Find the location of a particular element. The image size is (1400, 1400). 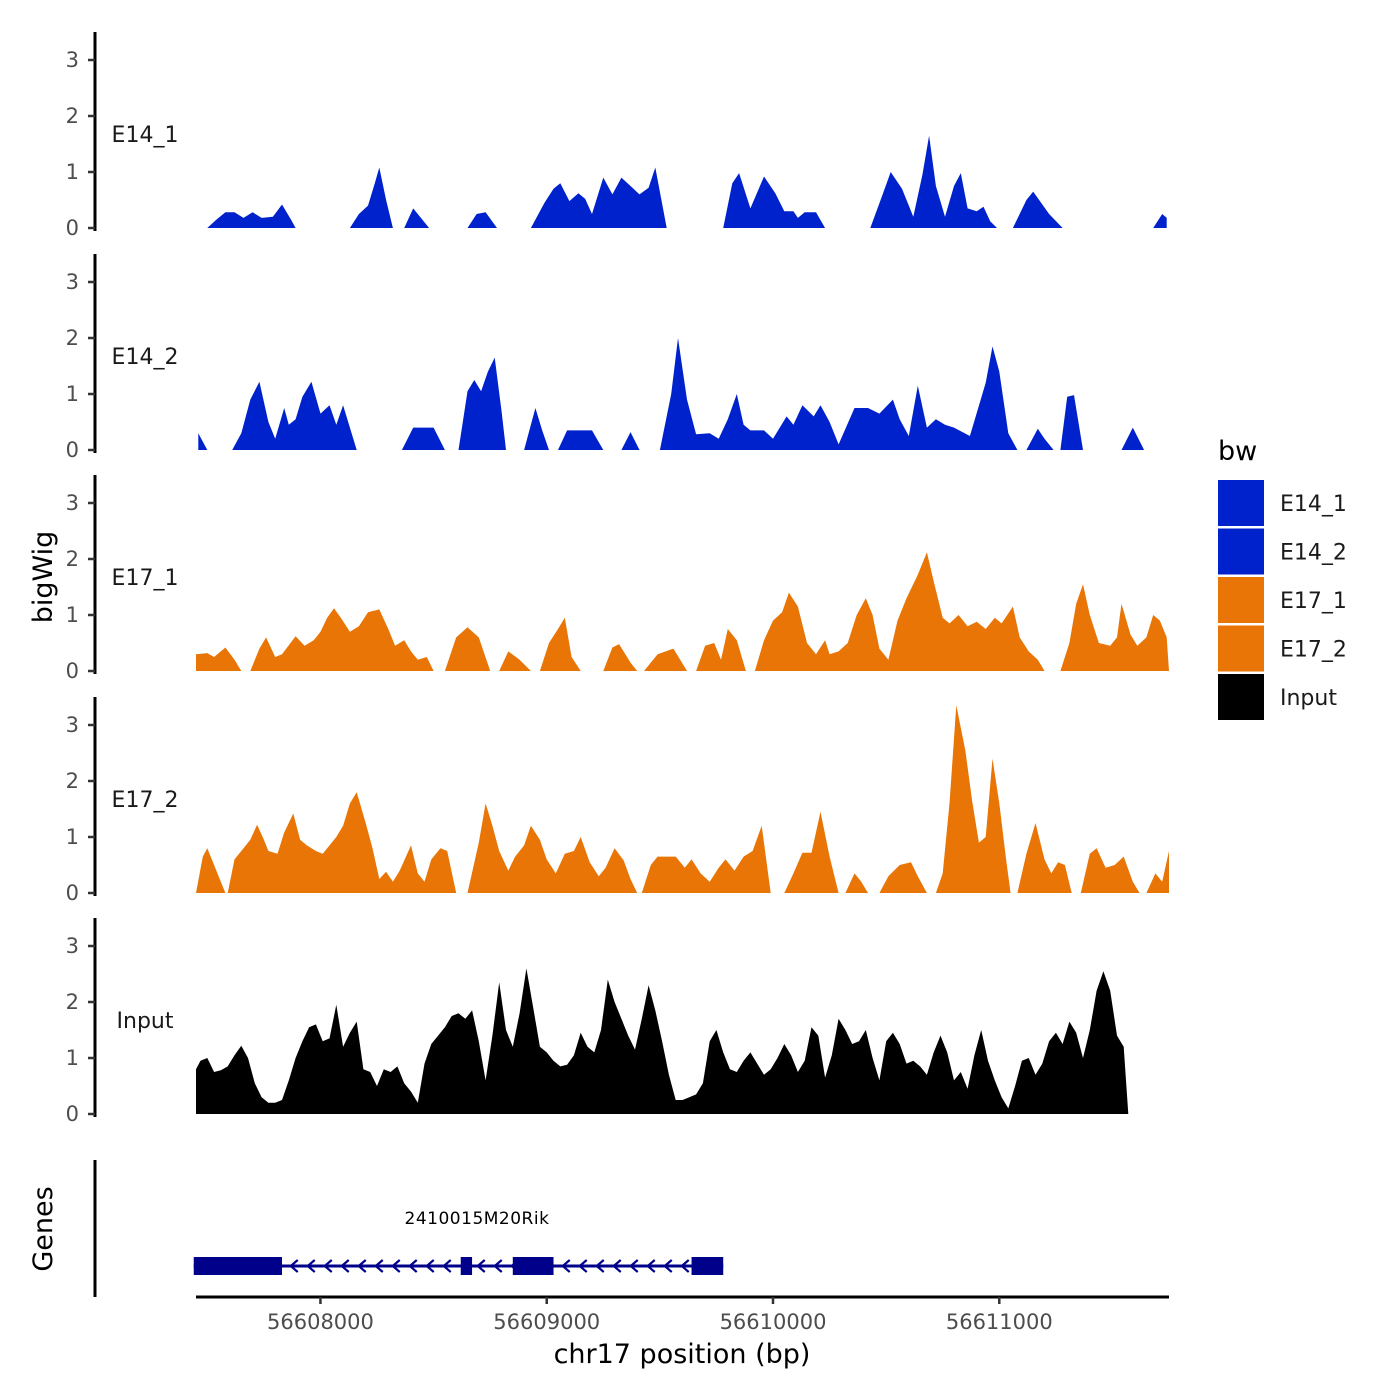

x-axis-title: chr17 position (bp) is located at coordinates (682, 1354).